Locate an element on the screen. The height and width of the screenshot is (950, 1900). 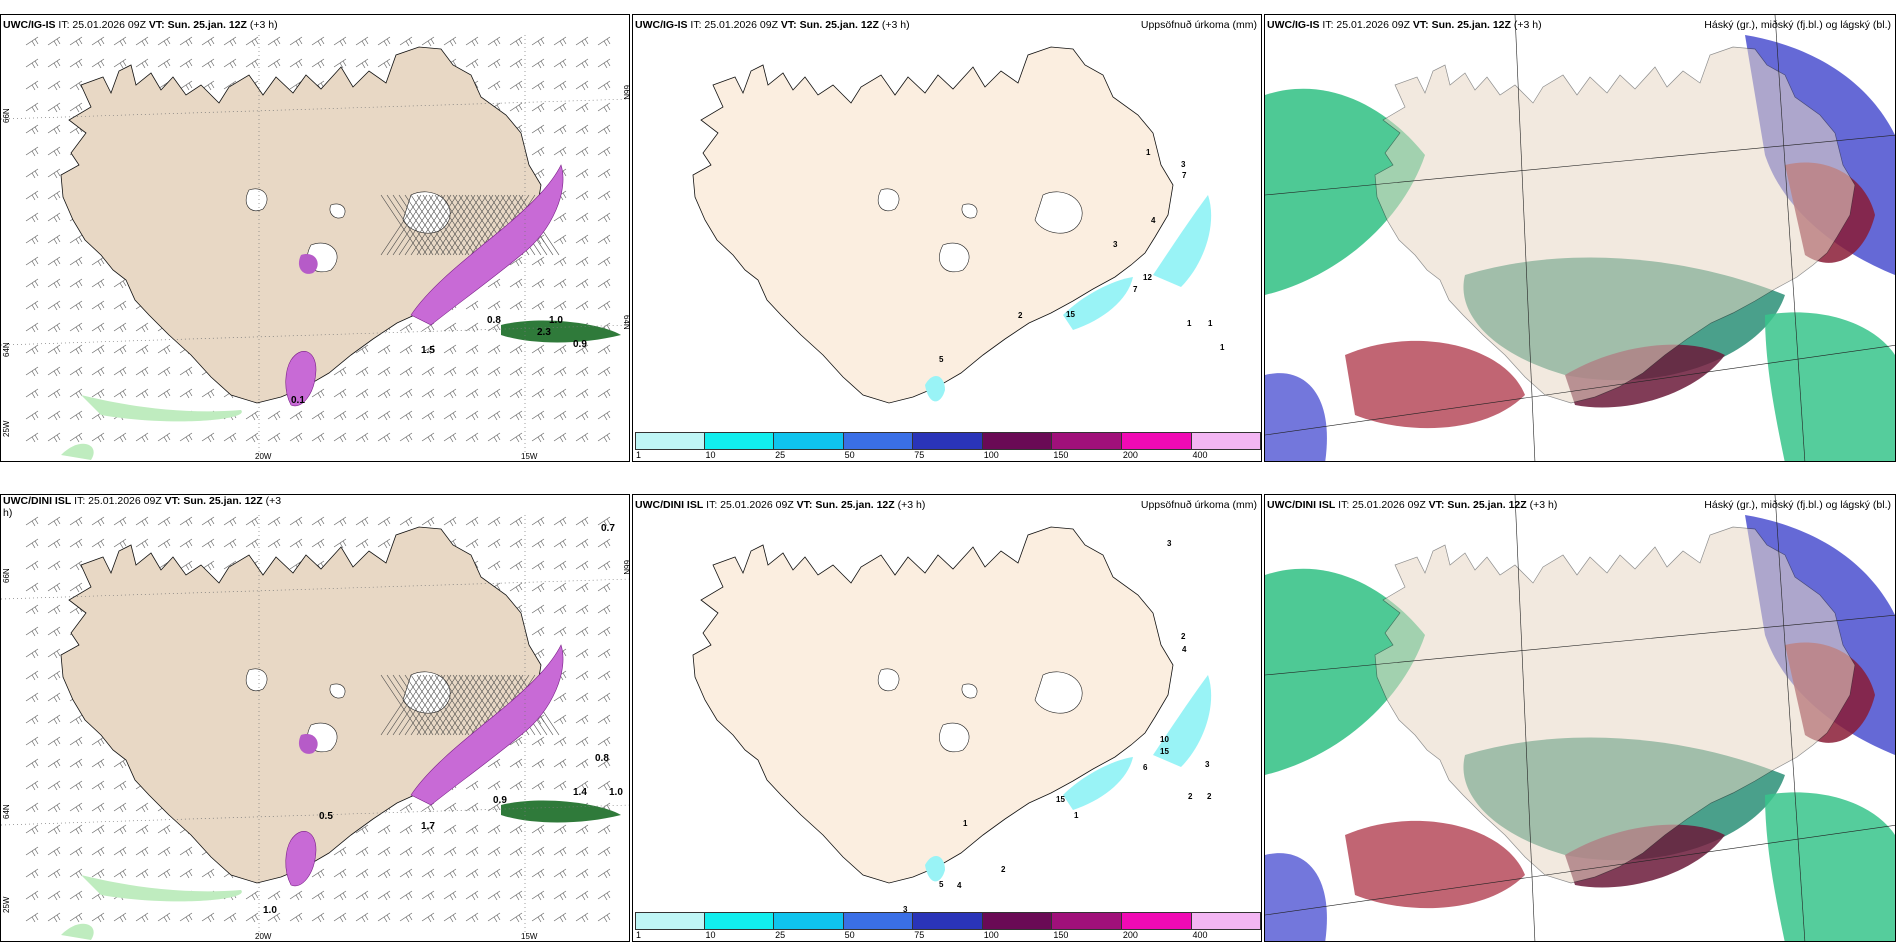
lat-label-66n: 66N is located at coordinates (6, 115).